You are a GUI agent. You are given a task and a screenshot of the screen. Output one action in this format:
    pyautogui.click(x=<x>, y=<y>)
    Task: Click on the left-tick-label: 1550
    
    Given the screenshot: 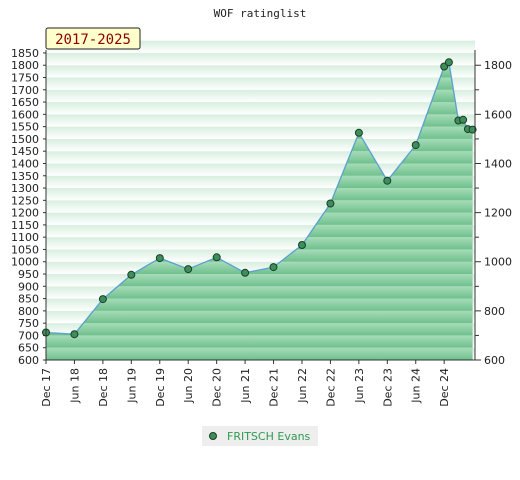 What is the action you would take?
    pyautogui.click(x=25, y=127)
    